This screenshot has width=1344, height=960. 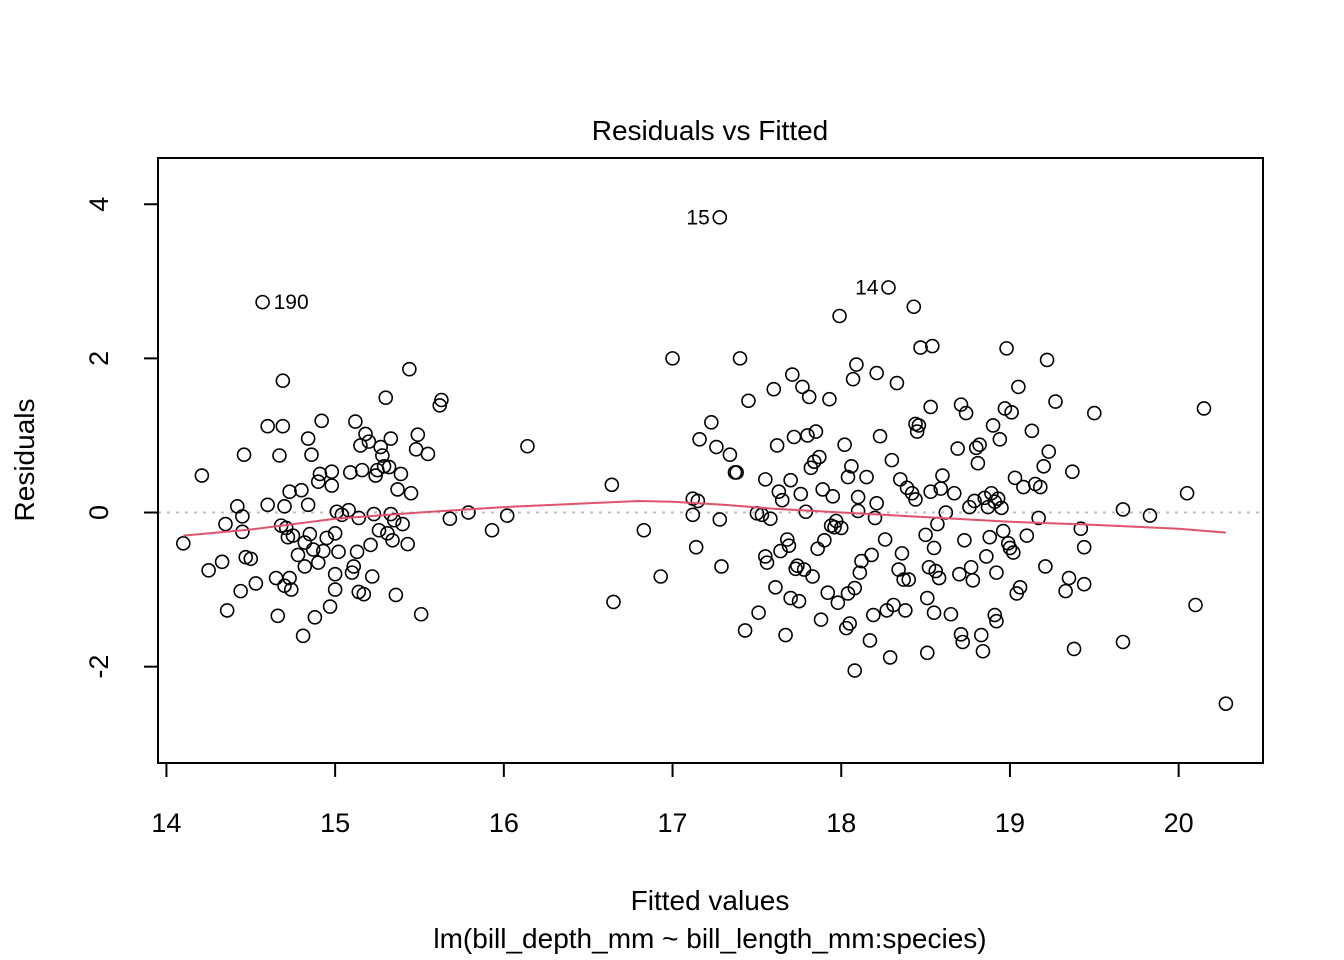 I want to click on point-label-14: 14, so click(x=867, y=287).